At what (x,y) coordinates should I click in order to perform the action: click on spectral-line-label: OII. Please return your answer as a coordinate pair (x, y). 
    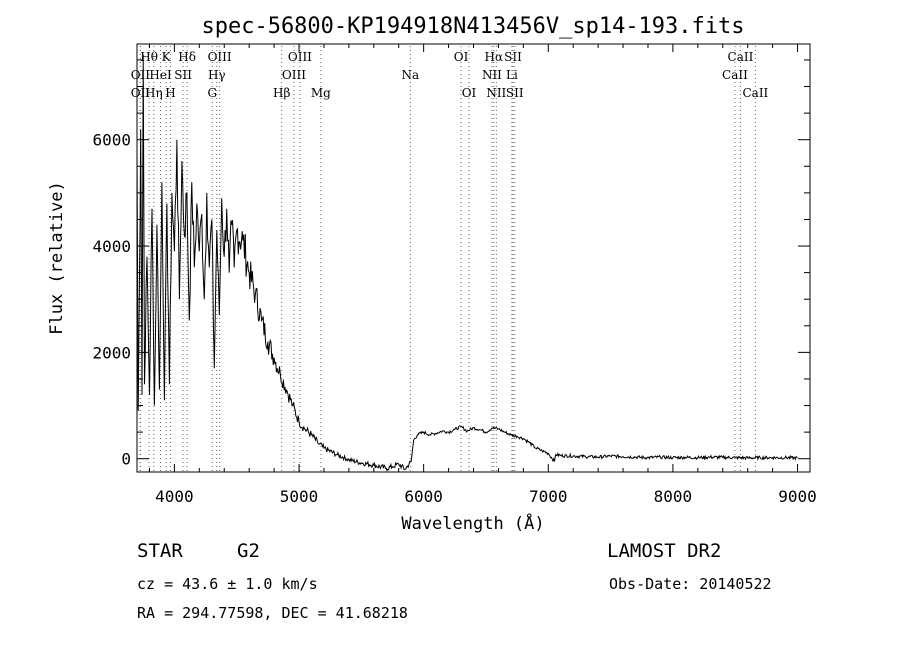
    Looking at the image, I should click on (141, 93).